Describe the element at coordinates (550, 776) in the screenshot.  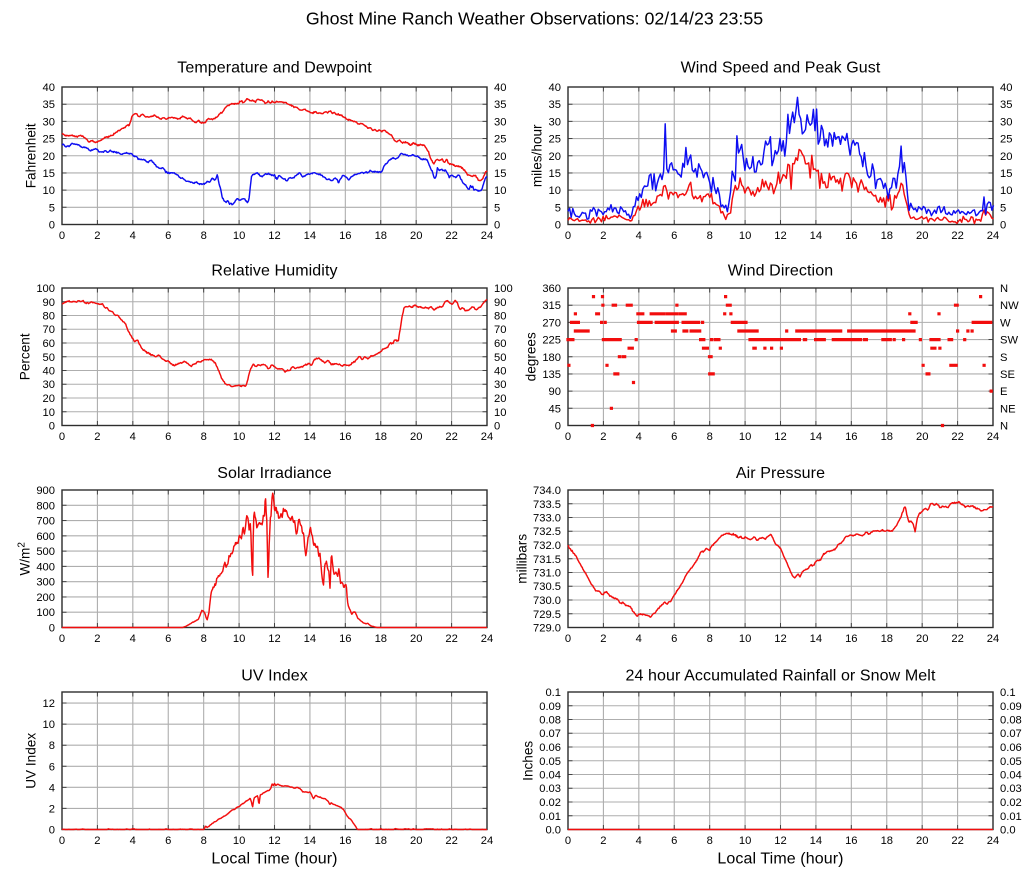
I see `svg-text: 0.04` at that location.